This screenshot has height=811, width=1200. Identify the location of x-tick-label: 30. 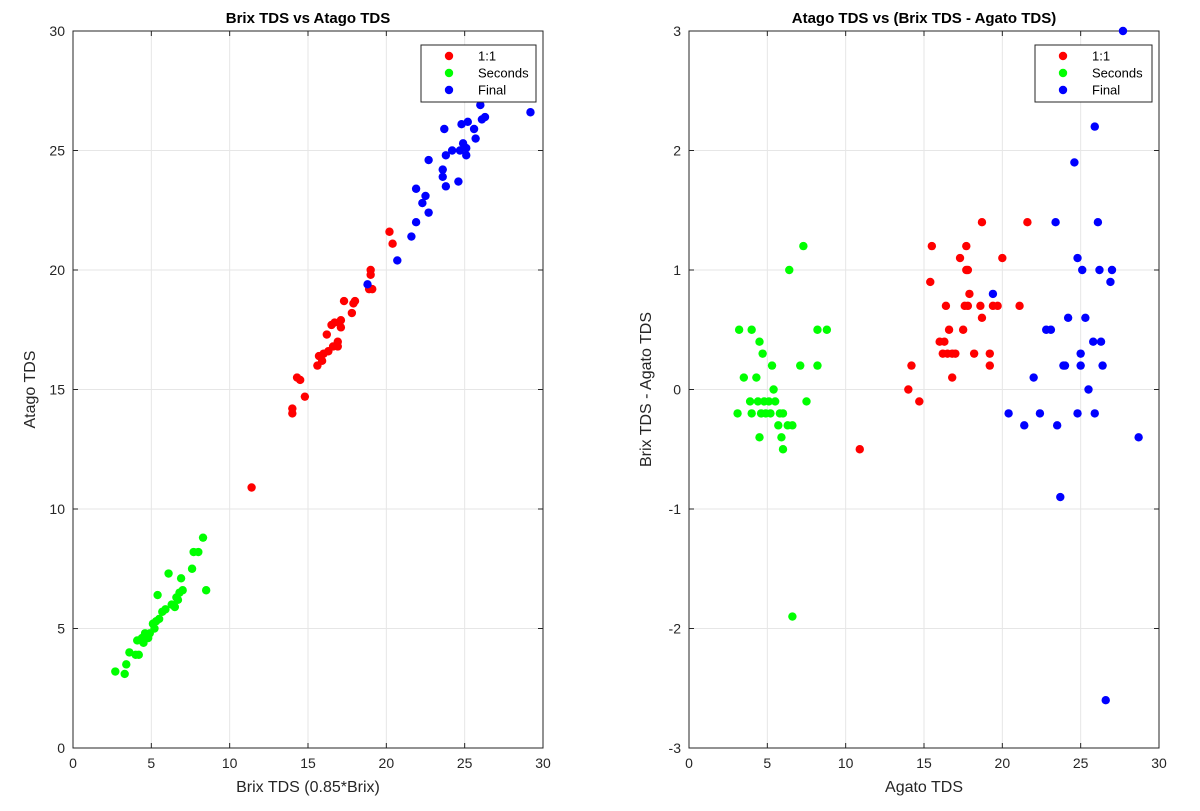
(1159, 763).